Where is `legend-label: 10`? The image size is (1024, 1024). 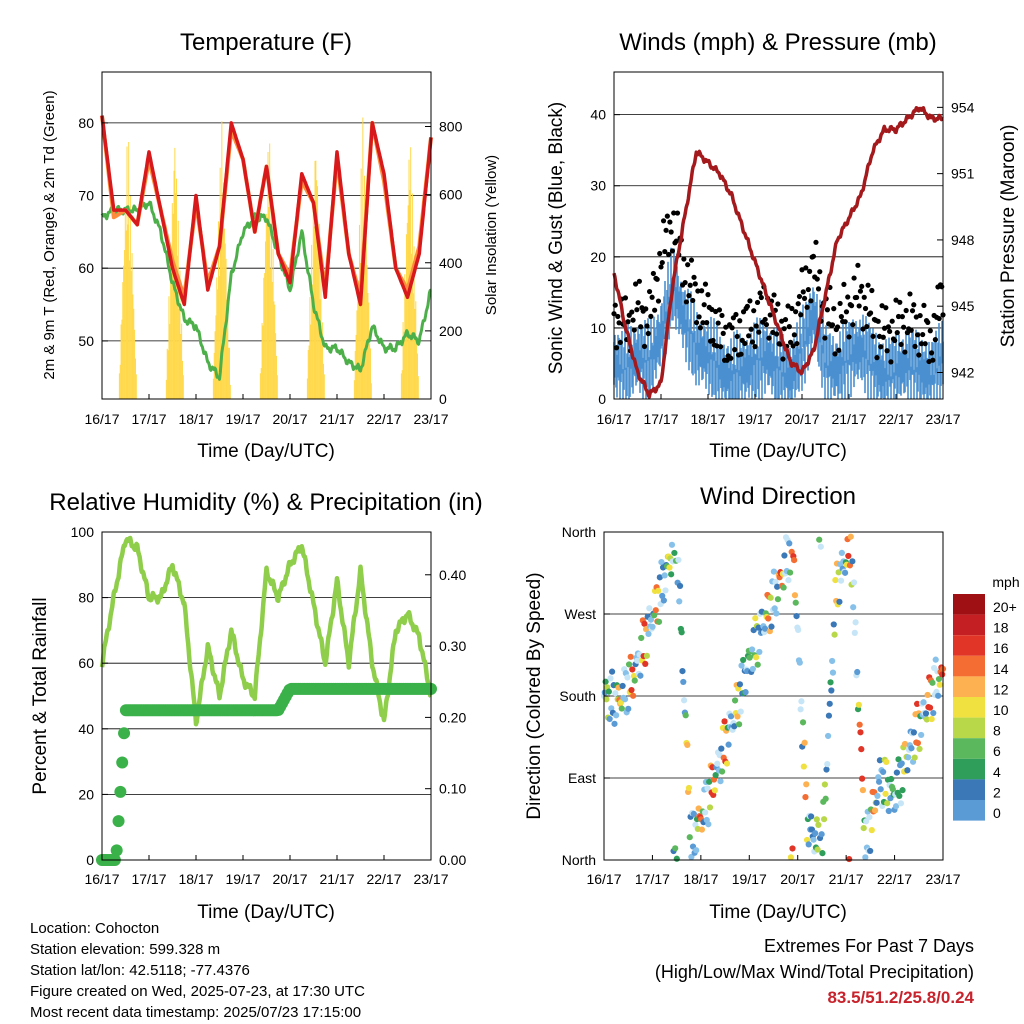
legend-label: 10 is located at coordinates (1001, 710).